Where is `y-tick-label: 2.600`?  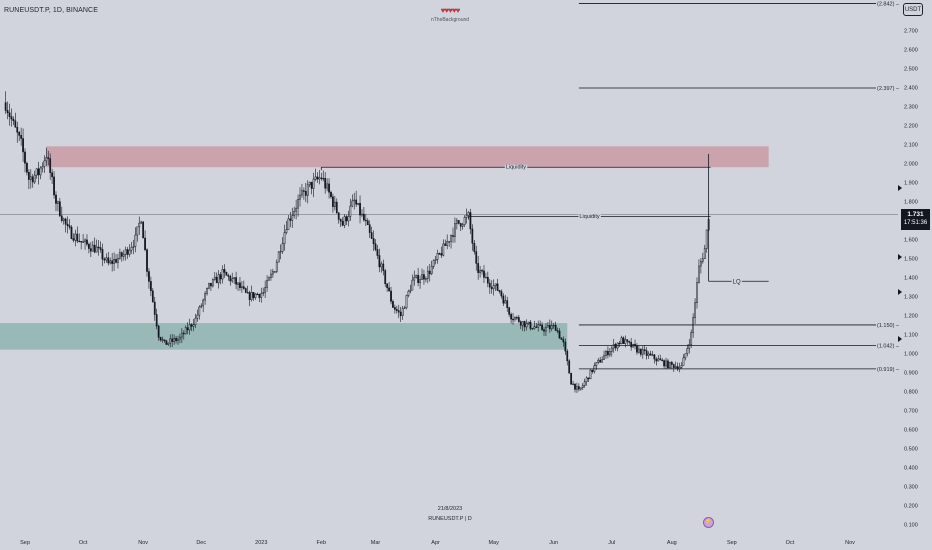 y-tick-label: 2.600 is located at coordinates (911, 50).